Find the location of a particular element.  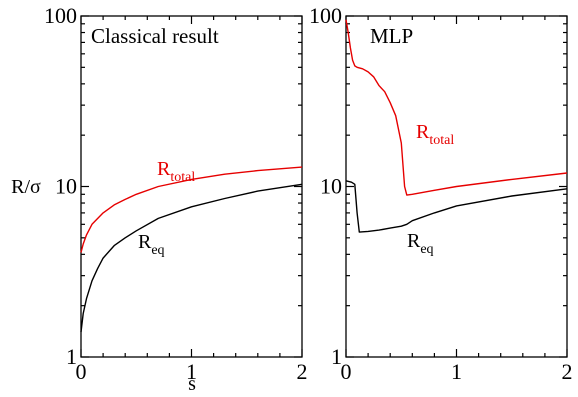

panel-1-label-r-eq: Req is located at coordinates (151, 244).